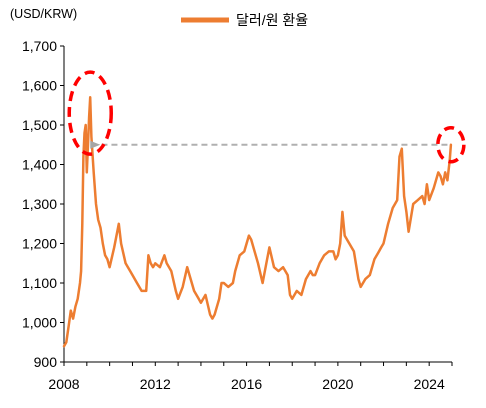  Describe the element at coordinates (272, 20) in the screenshot. I see `legend-label: 달러/원 환율` at that location.